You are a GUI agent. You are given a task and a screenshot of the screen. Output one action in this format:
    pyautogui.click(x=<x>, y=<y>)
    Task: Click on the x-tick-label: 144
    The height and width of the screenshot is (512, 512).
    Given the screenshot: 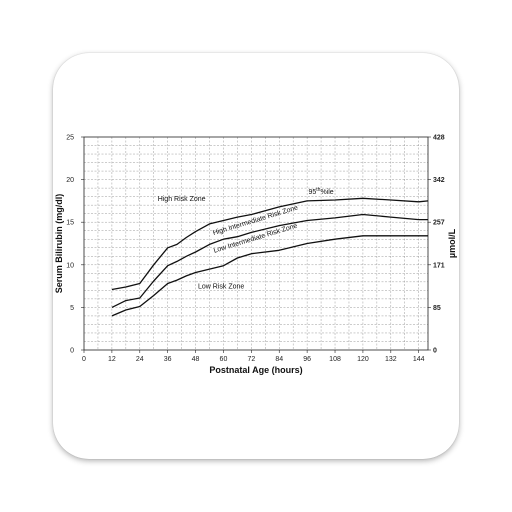 What is the action you would take?
    pyautogui.click(x=419, y=359)
    